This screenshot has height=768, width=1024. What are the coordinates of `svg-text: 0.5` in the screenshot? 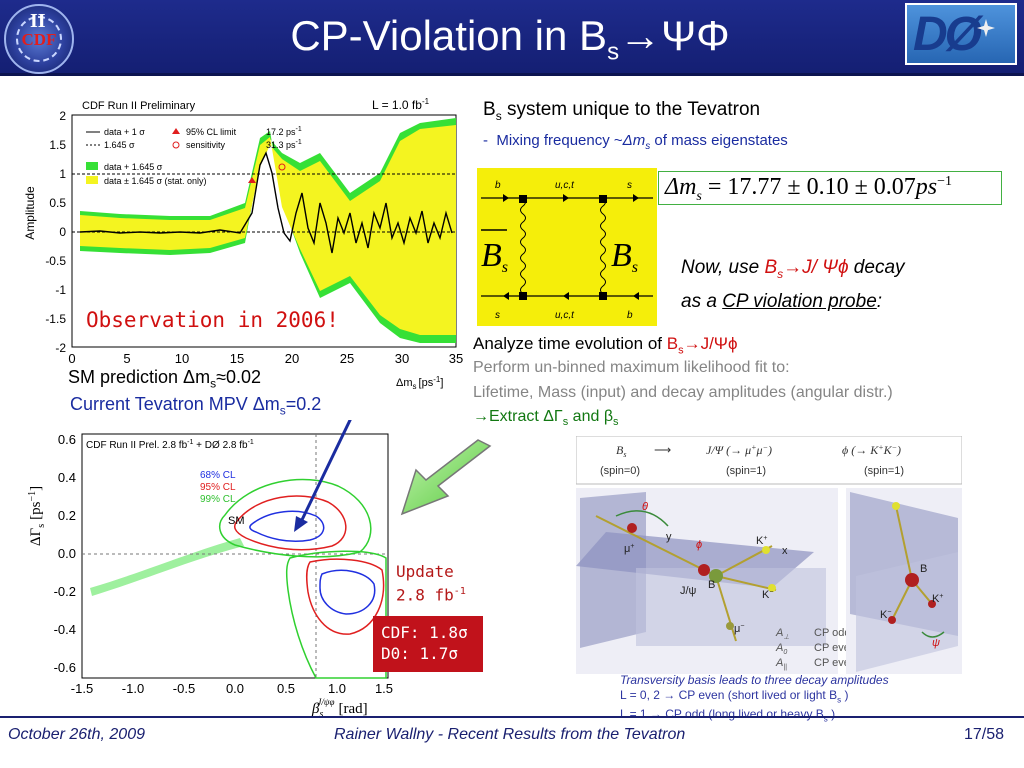 It's located at (286, 688).